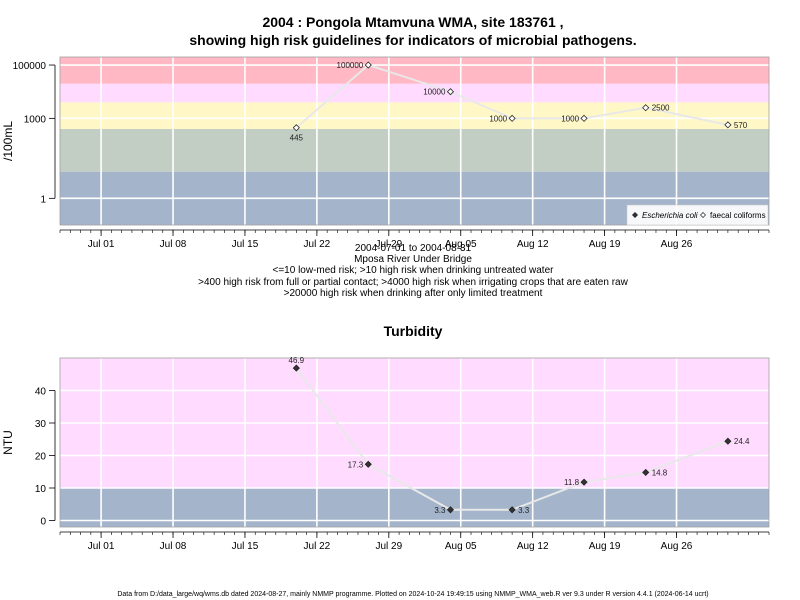  I want to click on legend-label-e-coli: Escherichia coli, so click(670, 215).